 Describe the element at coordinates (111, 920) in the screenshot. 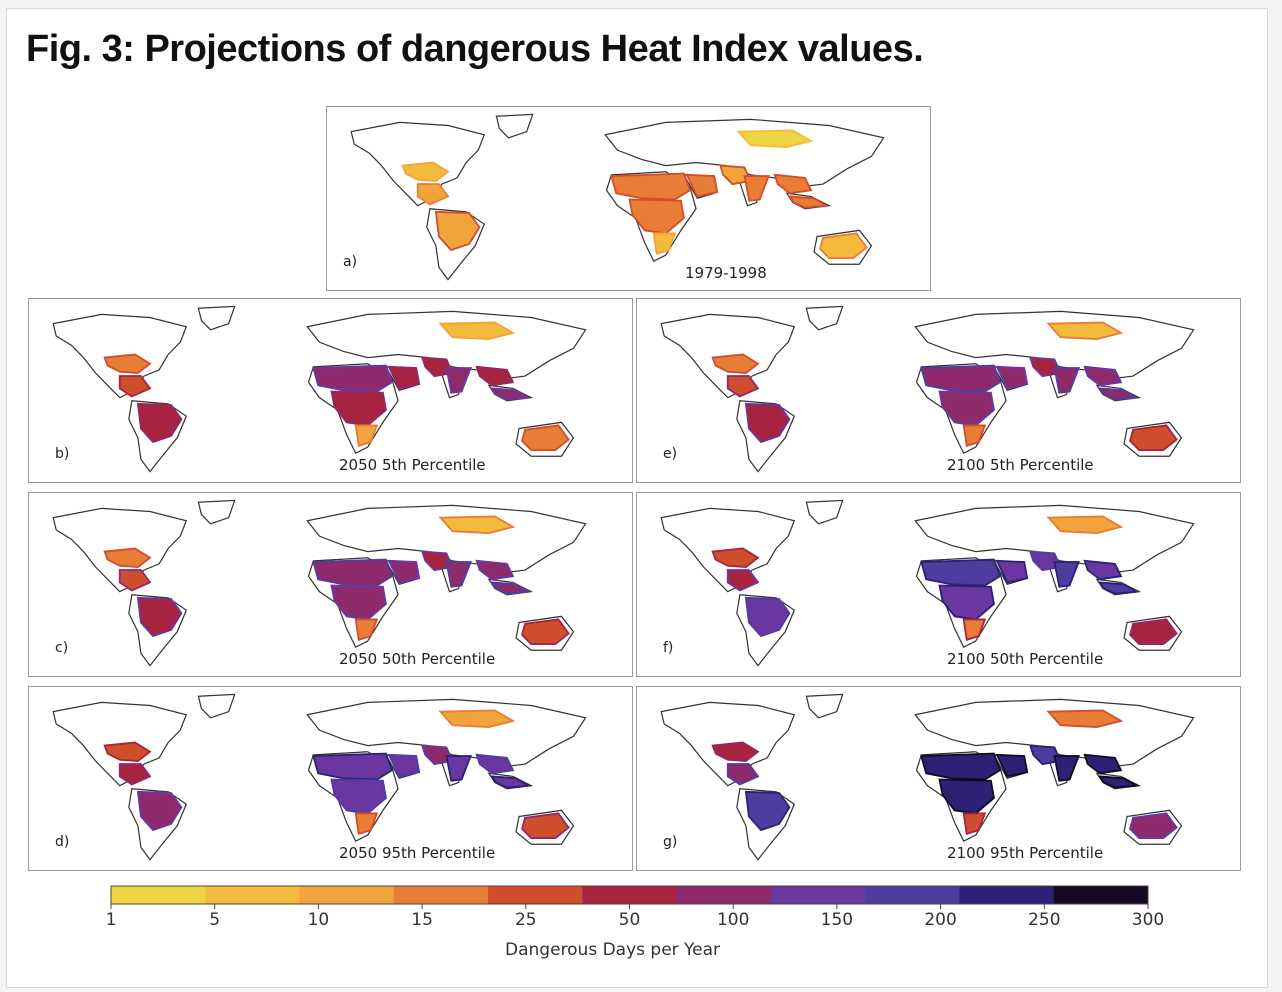

I see `colorbar-tick-label: 1` at that location.